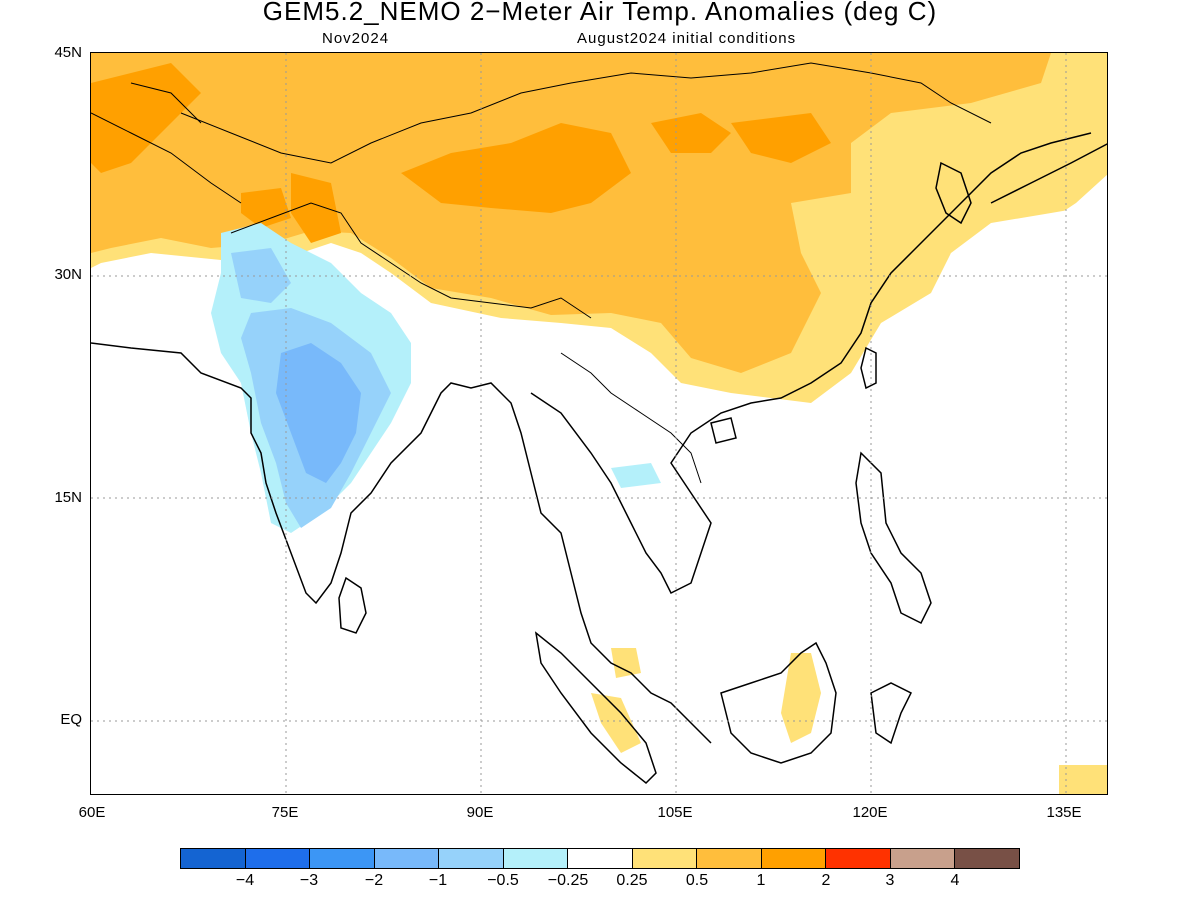  Describe the element at coordinates (586, 113) in the screenshot. I see `border-china-central` at that location.